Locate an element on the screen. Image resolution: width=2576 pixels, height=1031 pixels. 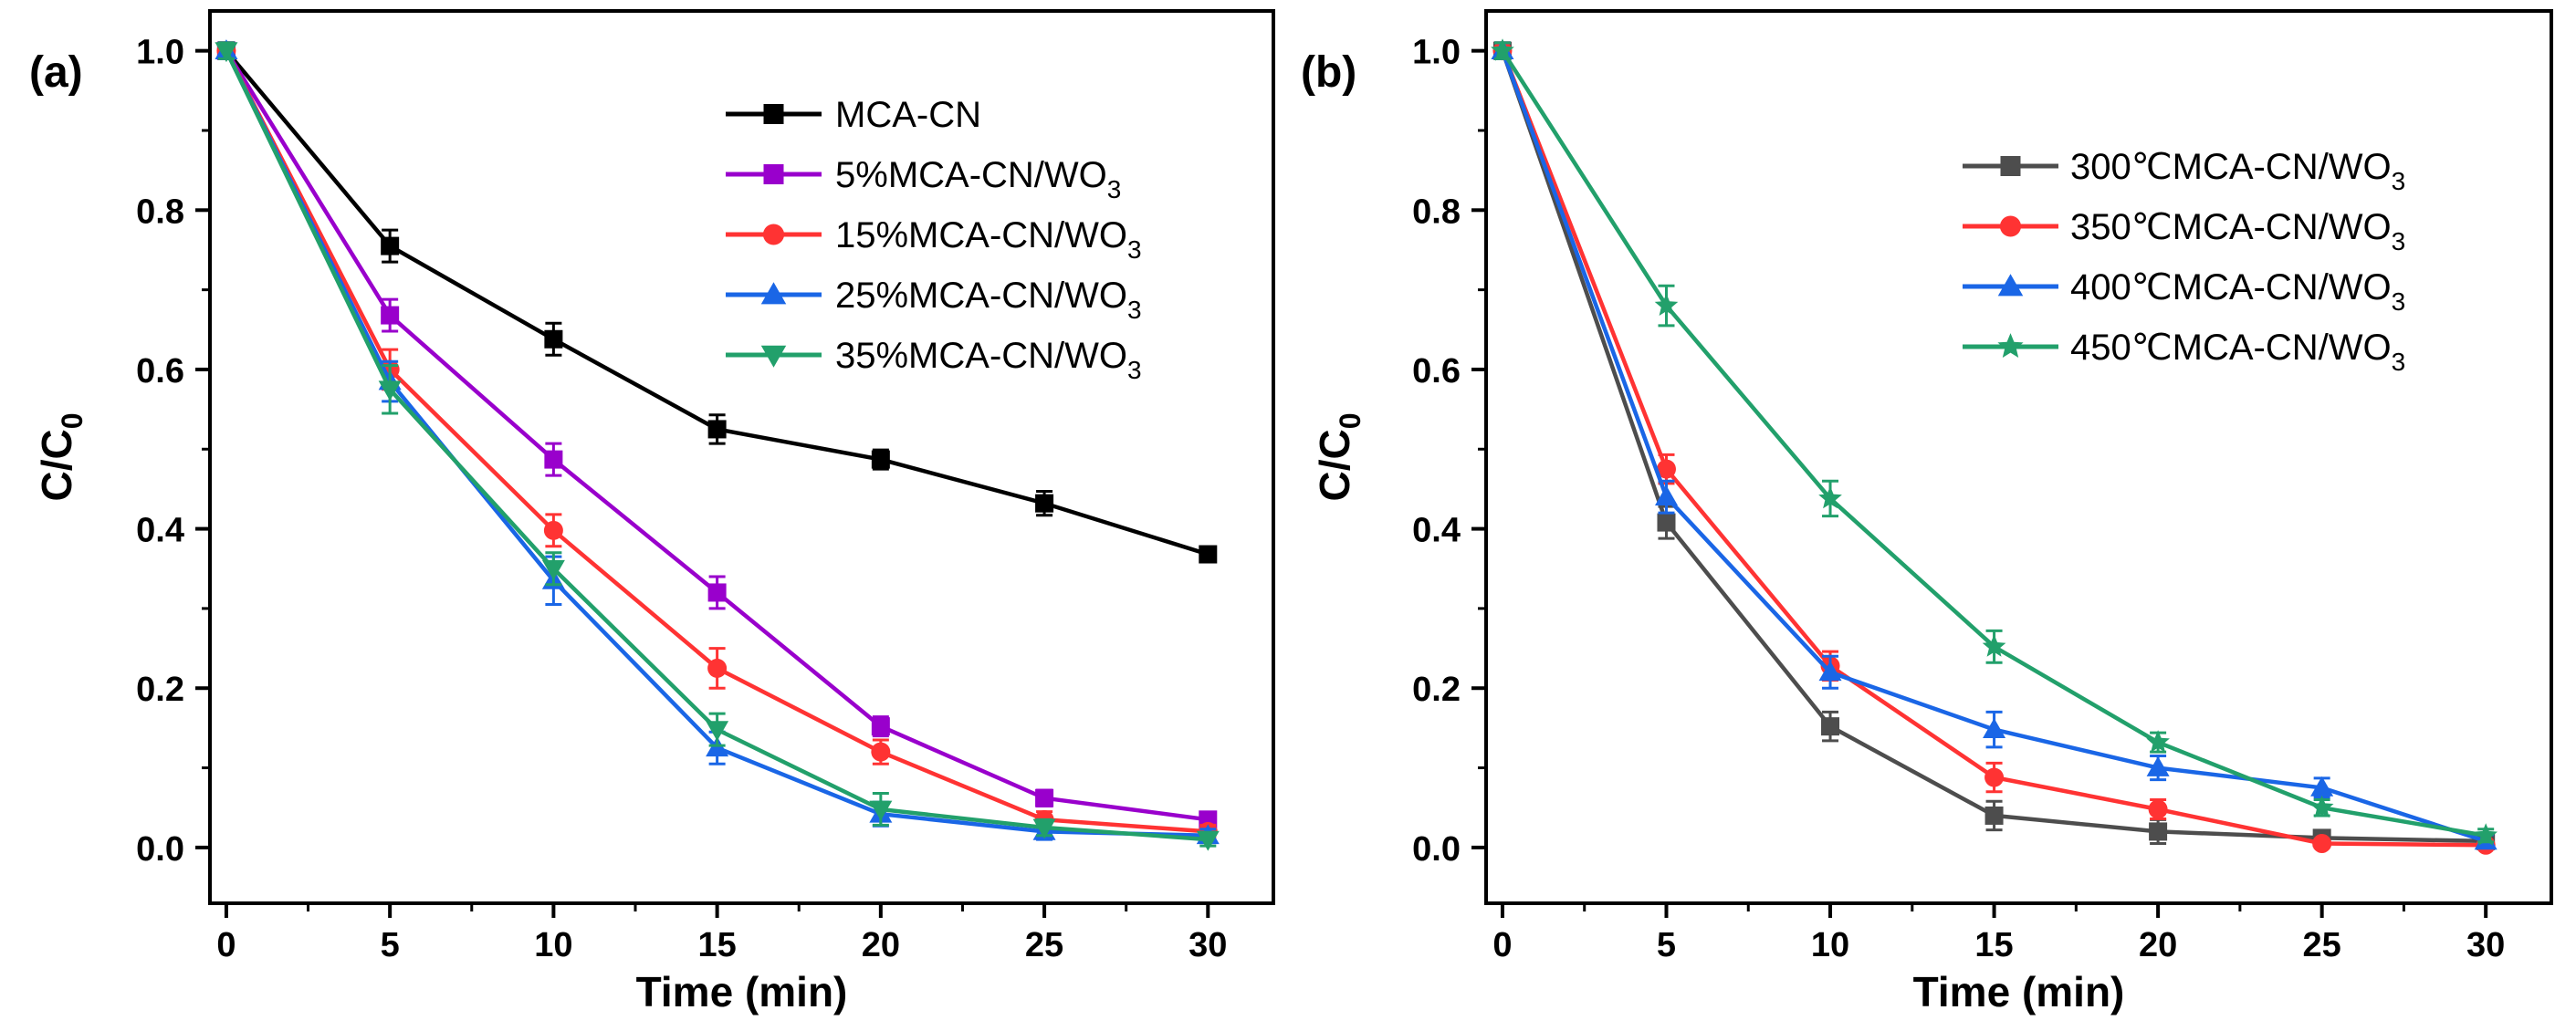
legend-label-text: 35%MCA-CN/WO is located at coordinates (981, 356).